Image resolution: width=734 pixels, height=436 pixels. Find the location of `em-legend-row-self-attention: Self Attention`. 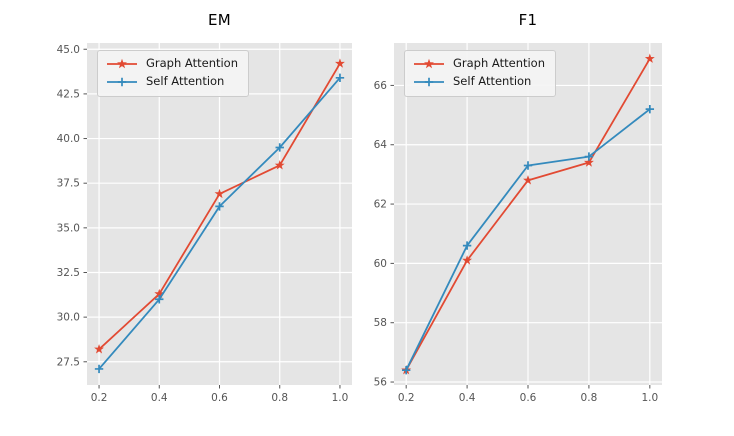

em-legend-row-self-attention: Self Attention is located at coordinates (172, 82).